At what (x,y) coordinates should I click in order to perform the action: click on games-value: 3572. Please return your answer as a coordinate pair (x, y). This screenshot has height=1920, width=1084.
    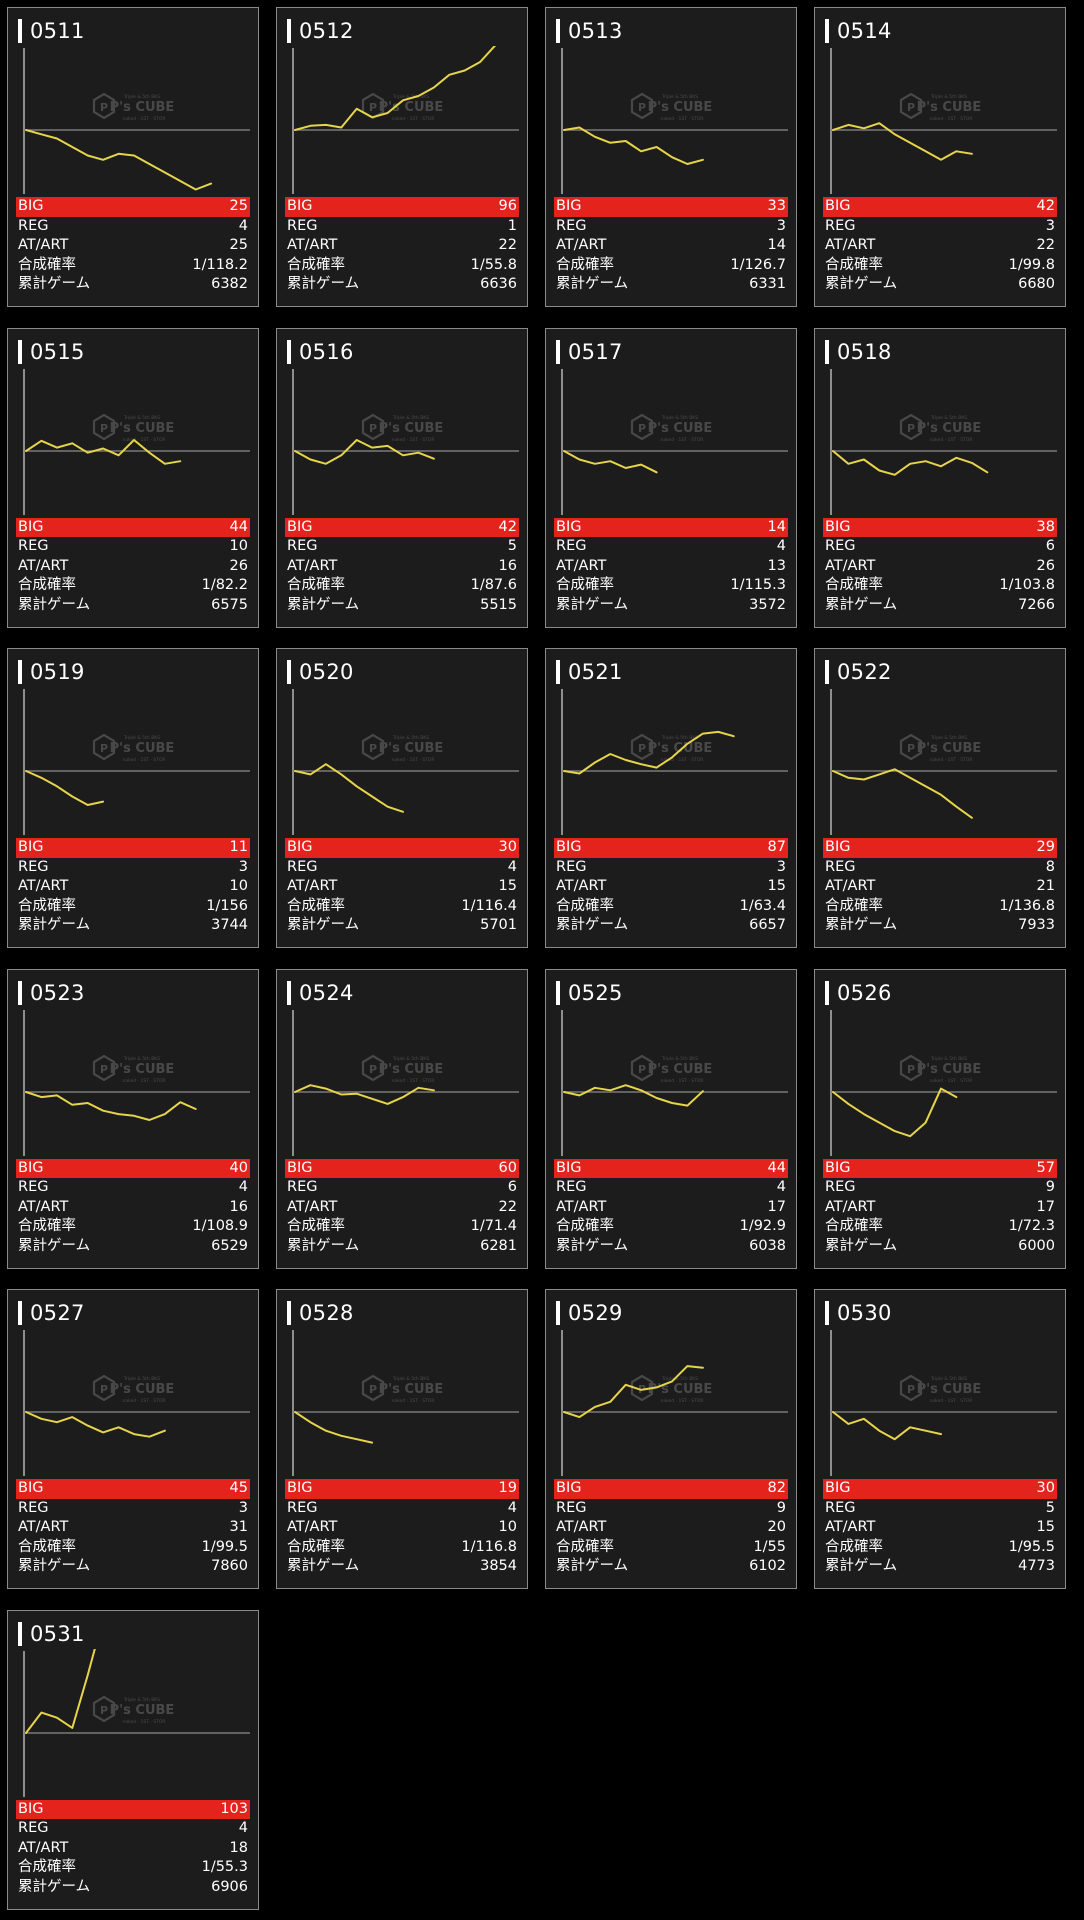
    Looking at the image, I should click on (767, 604).